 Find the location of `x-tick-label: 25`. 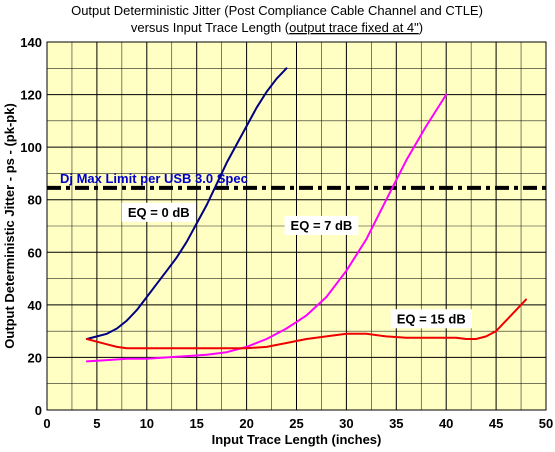

x-tick-label: 25 is located at coordinates (296, 423).